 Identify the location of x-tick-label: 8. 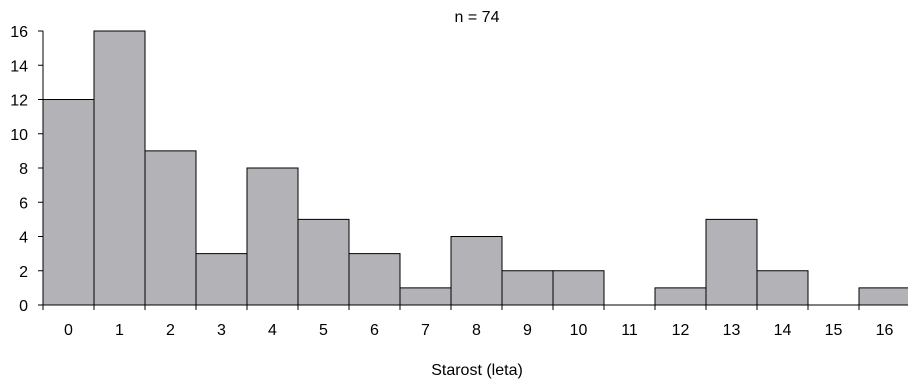
(476, 330).